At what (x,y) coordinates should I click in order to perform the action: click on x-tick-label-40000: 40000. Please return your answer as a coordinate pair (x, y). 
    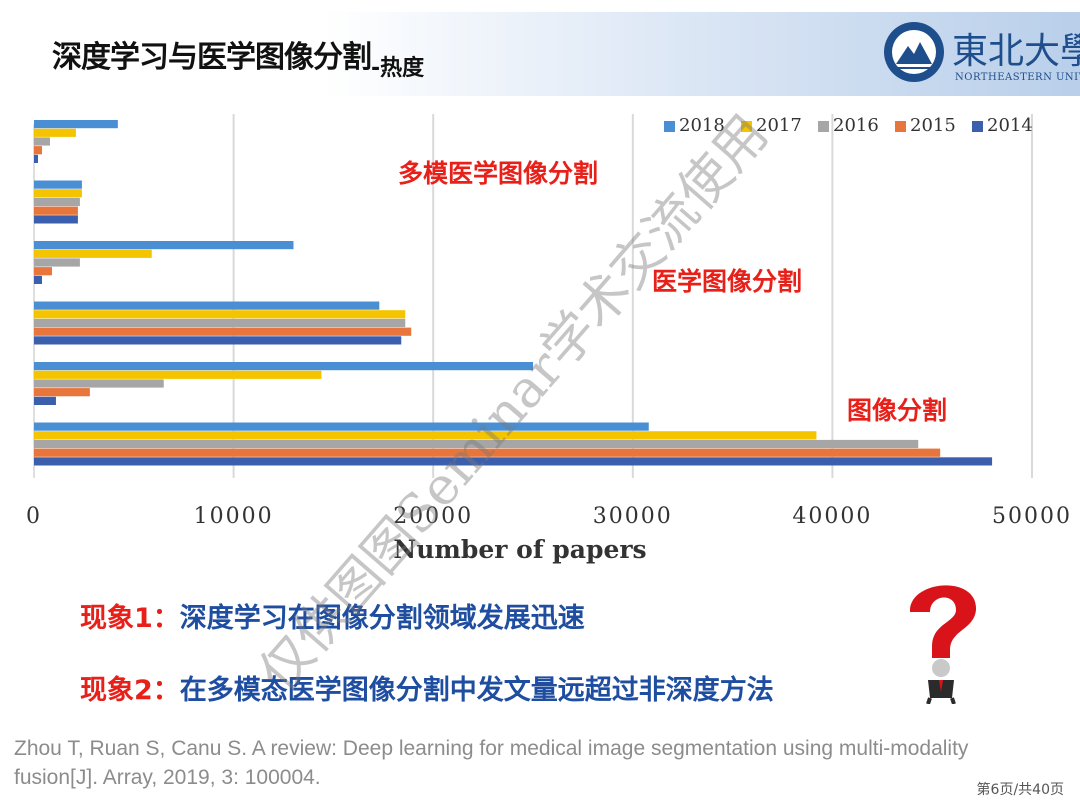
    Looking at the image, I should click on (832, 516).